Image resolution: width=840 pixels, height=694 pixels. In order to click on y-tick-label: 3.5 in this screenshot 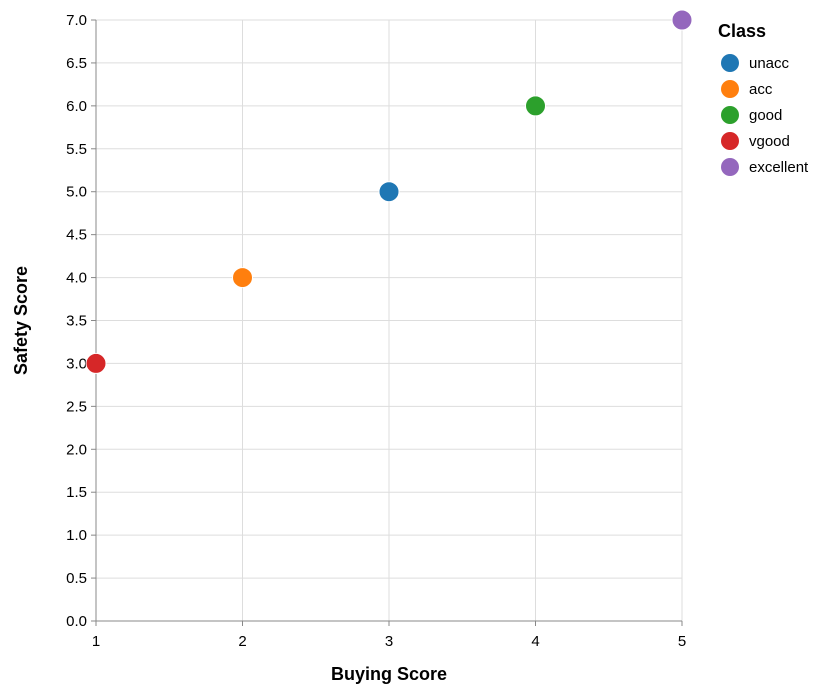, I will do `click(76, 321)`.